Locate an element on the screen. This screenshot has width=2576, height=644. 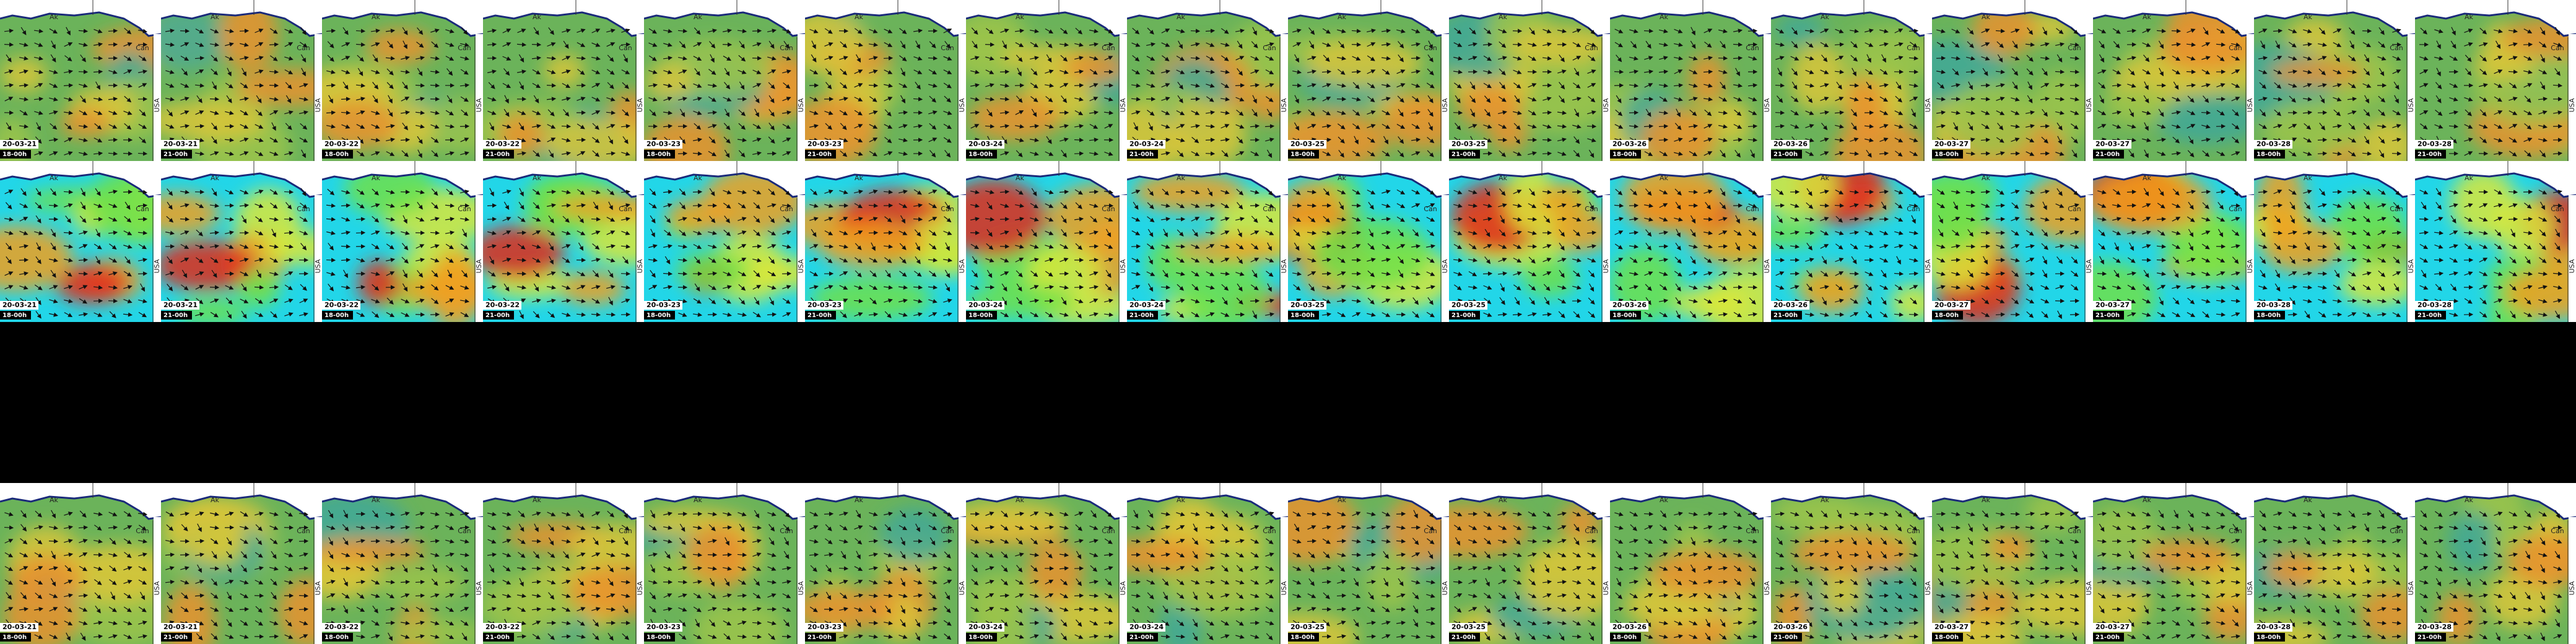
frame-date: 20-03-24 is located at coordinates (1146, 144).